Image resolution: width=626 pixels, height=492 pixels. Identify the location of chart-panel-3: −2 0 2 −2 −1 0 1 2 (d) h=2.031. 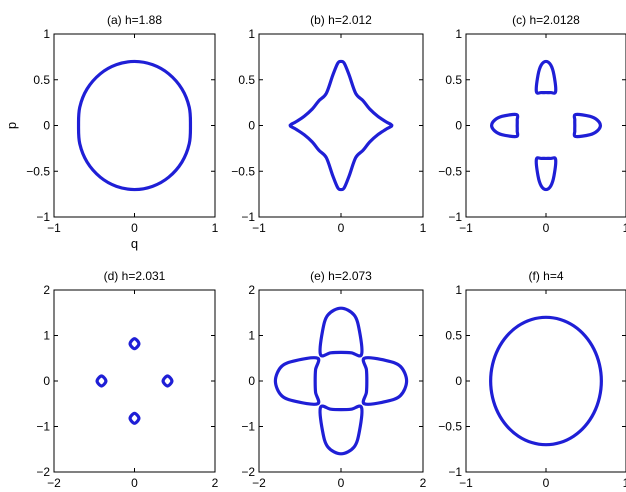
(127, 379).